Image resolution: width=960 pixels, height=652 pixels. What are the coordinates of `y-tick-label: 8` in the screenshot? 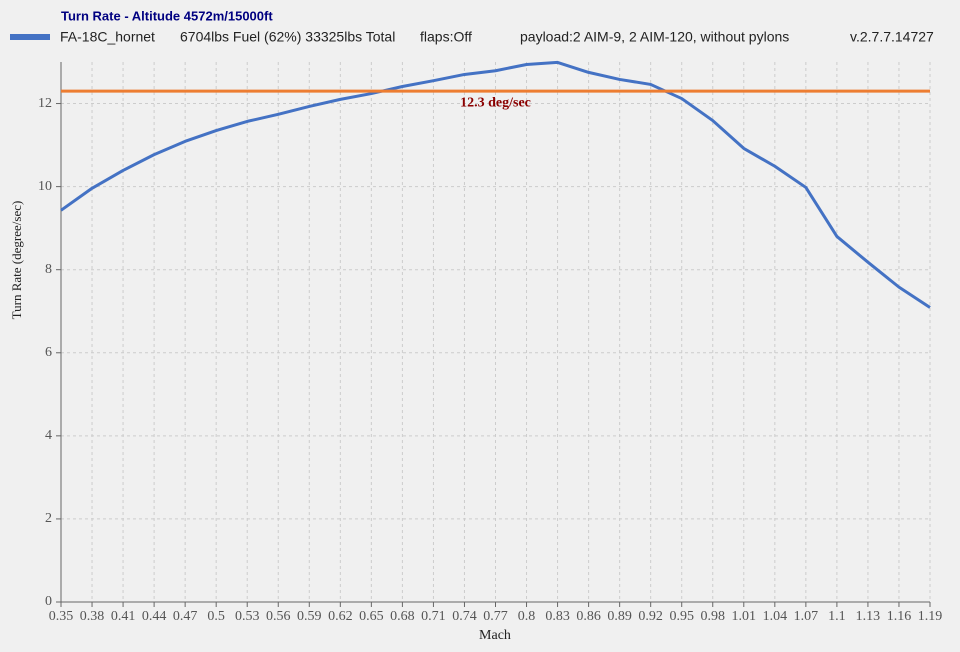 It's located at (48, 269).